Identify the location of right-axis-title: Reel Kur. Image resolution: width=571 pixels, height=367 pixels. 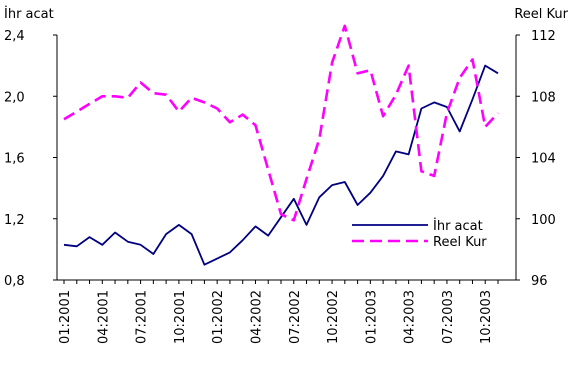
(541, 14).